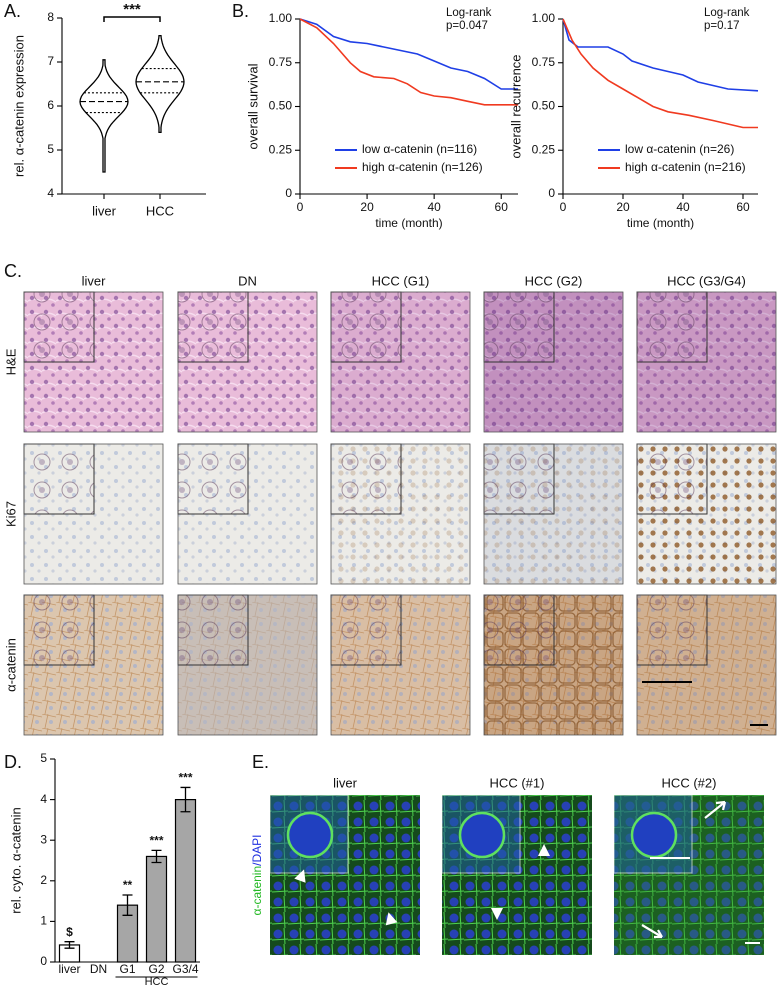  I want to click on y-axis-label: rel. α-catenin expression, so click(18, 106).